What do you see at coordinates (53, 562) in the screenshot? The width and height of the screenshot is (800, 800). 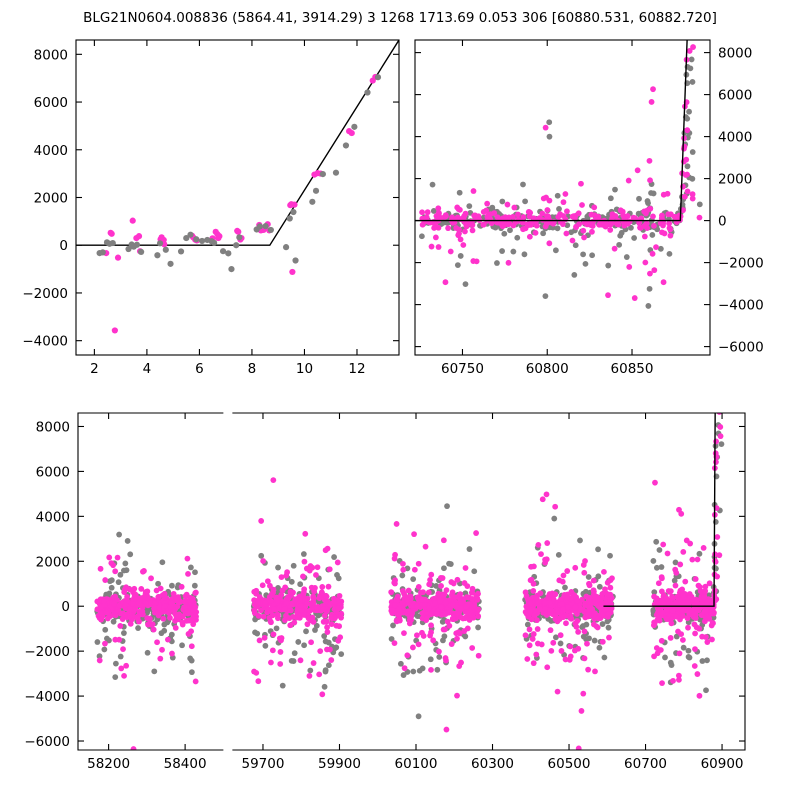 I see `y-tick-label: 2000` at bounding box center [53, 562].